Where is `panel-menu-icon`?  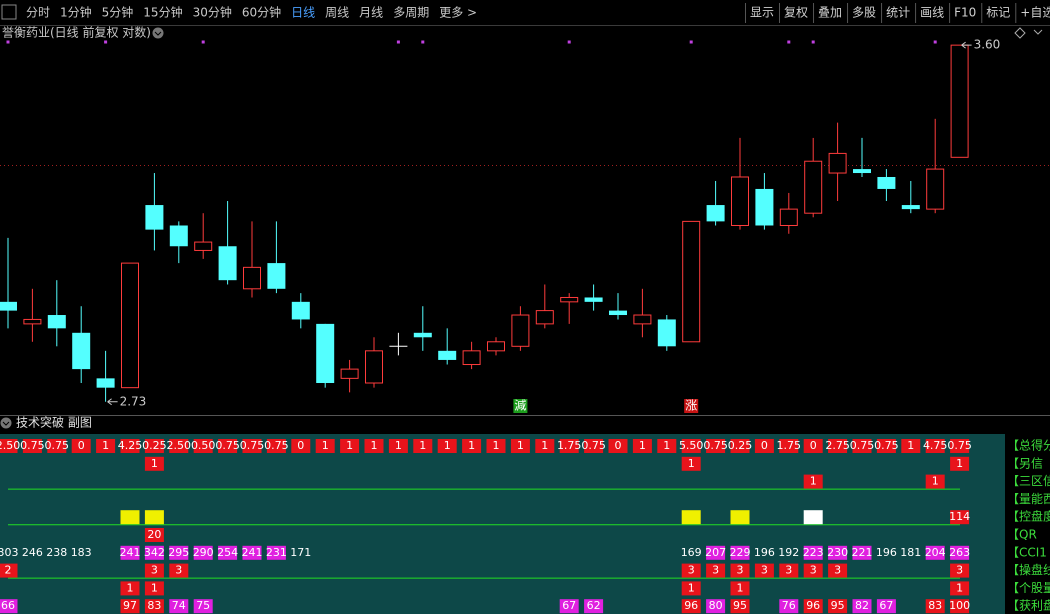
panel-menu-icon is located at coordinates (6, 423).